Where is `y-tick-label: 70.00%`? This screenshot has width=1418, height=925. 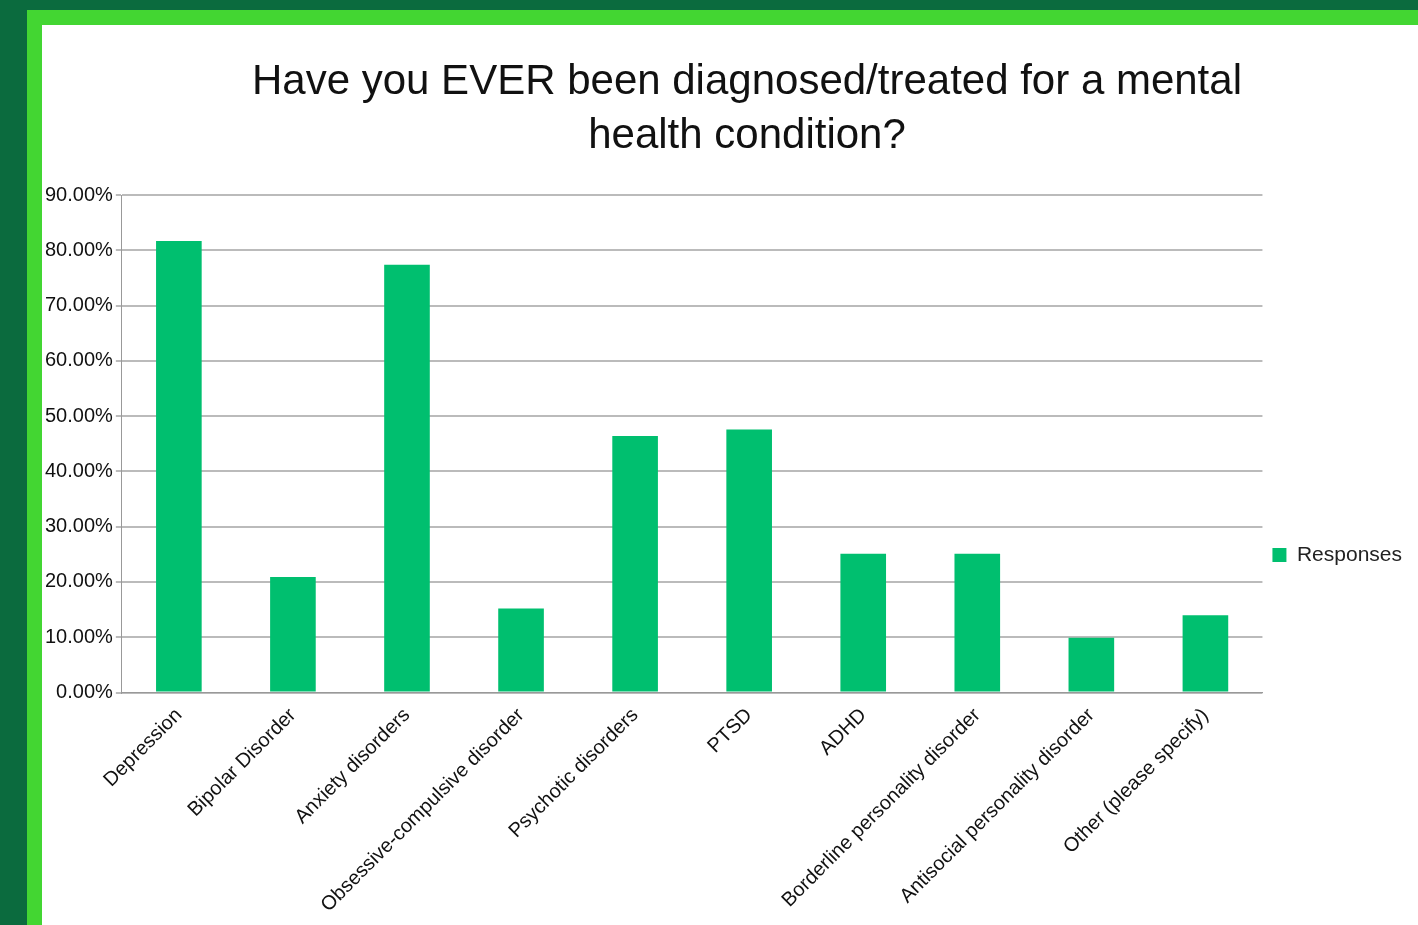
y-tick-label: 70.00% is located at coordinates (79, 304).